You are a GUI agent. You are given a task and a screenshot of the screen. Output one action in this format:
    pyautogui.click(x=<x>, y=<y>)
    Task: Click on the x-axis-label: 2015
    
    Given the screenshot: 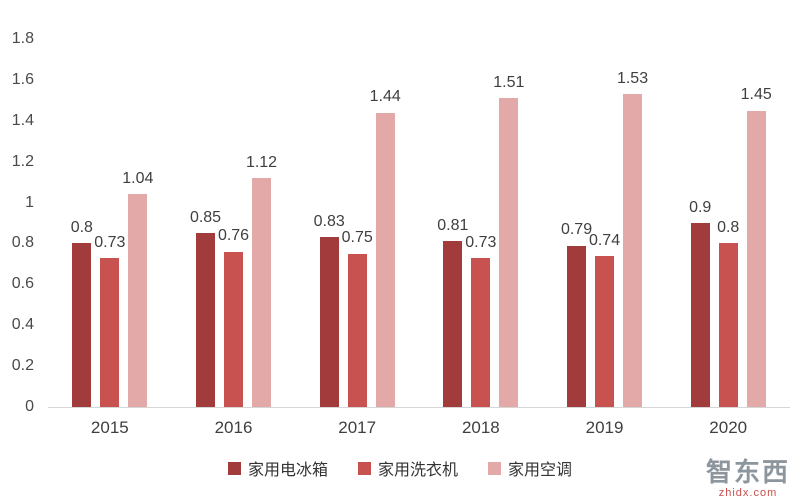 What is the action you would take?
    pyautogui.click(x=109, y=427)
    